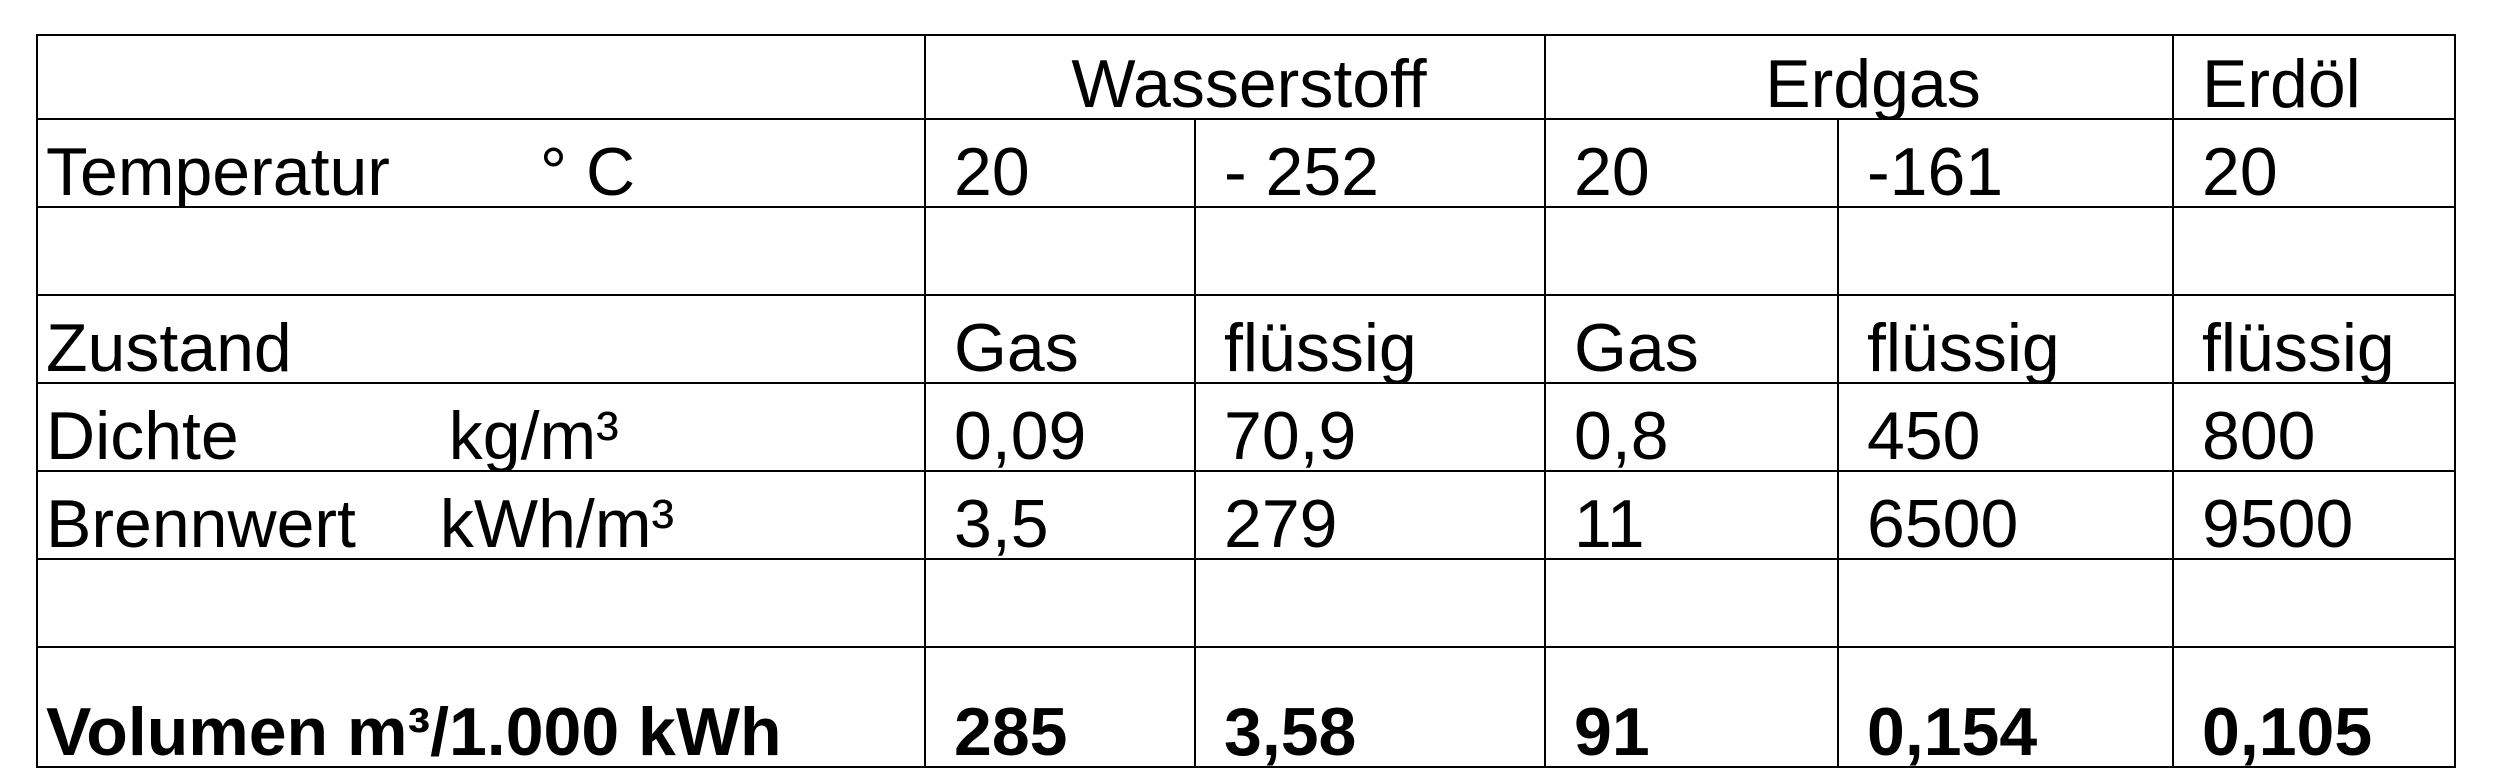 Image resolution: width=2494 pixels, height=768 pixels. Describe the element at coordinates (1691, 427) in the screenshot. I see `table-cell: 0,8` at that location.